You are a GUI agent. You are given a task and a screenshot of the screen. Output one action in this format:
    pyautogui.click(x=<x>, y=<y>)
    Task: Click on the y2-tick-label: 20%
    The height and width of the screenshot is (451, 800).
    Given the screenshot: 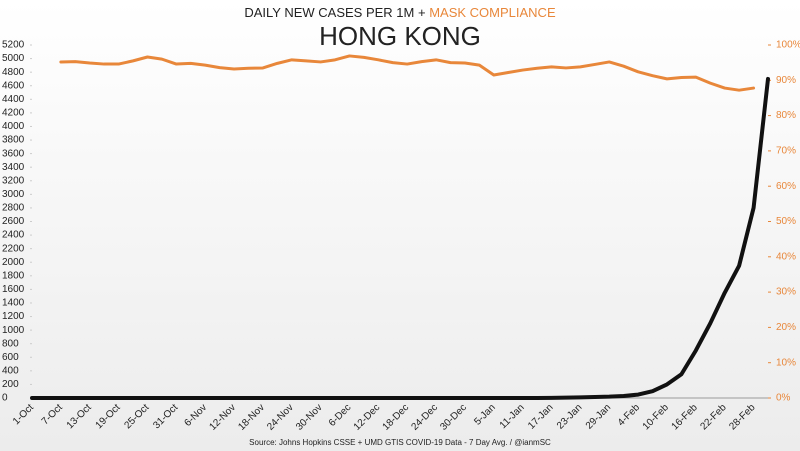 What is the action you would take?
    pyautogui.click(x=786, y=327)
    